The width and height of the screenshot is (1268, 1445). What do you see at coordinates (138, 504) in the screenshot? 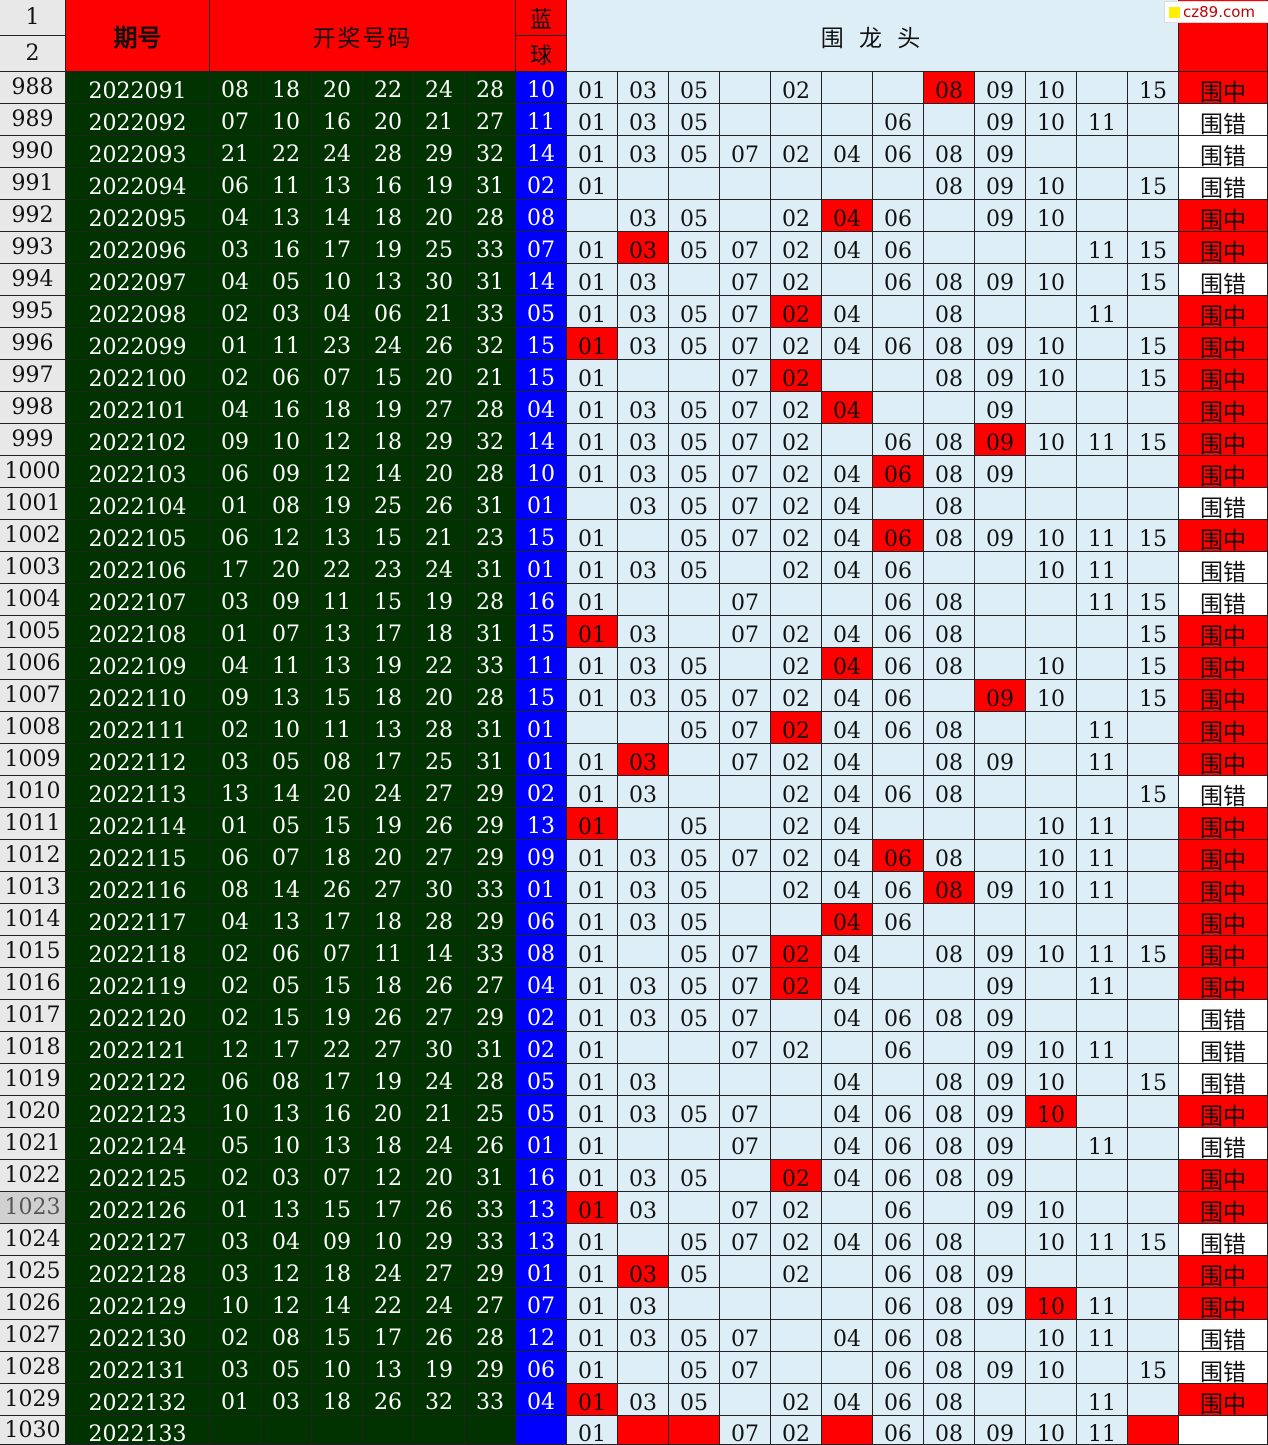
I see `period-cell: 2022104` at bounding box center [138, 504].